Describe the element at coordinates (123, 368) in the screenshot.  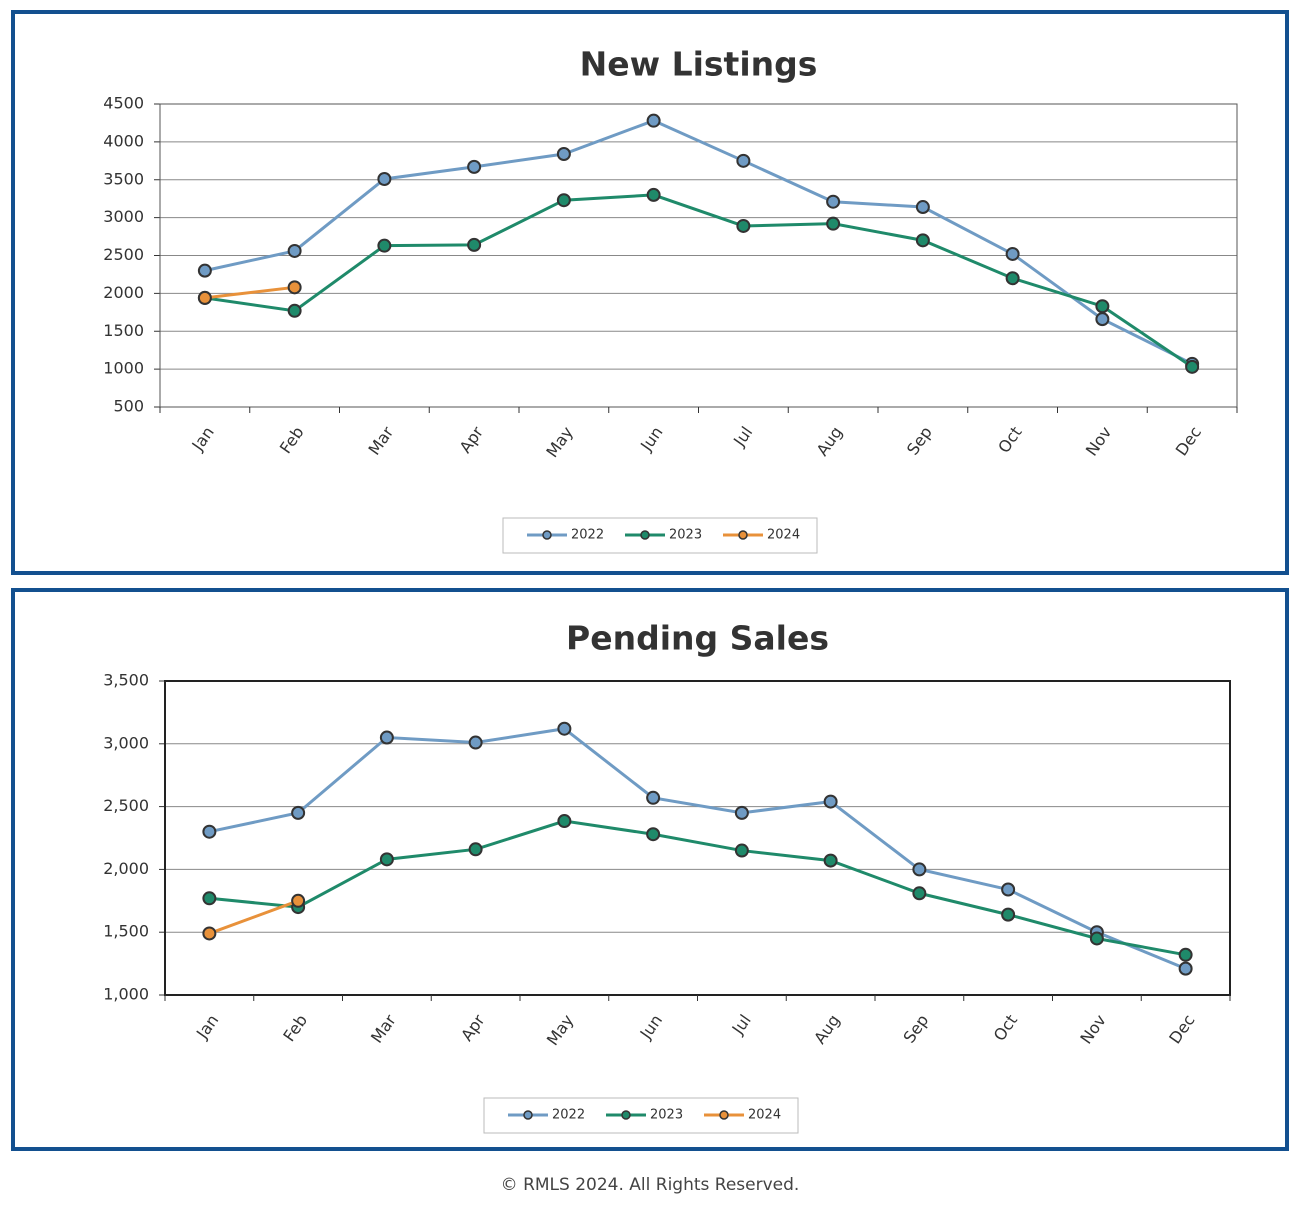
I see `y-tick-label: 1000` at that location.